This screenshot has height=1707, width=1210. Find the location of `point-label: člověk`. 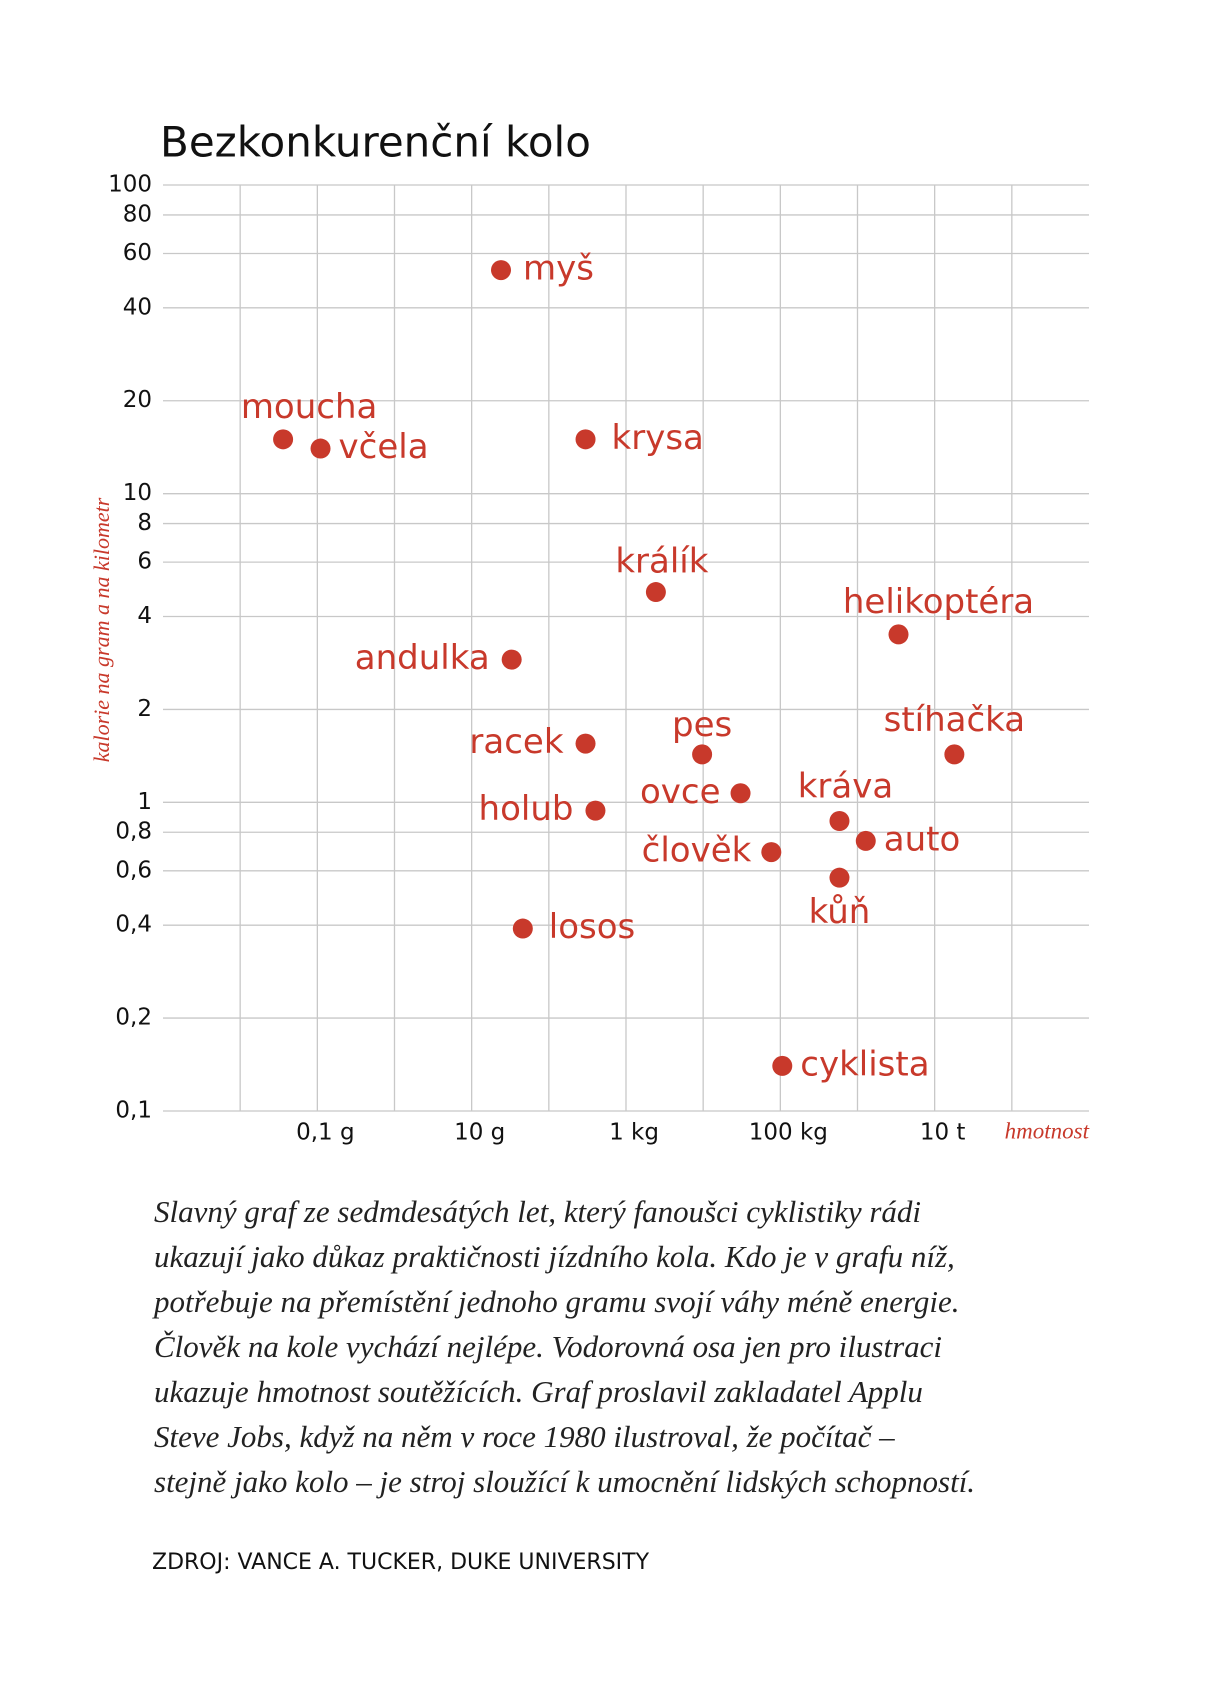

point-label: člověk is located at coordinates (697, 851).